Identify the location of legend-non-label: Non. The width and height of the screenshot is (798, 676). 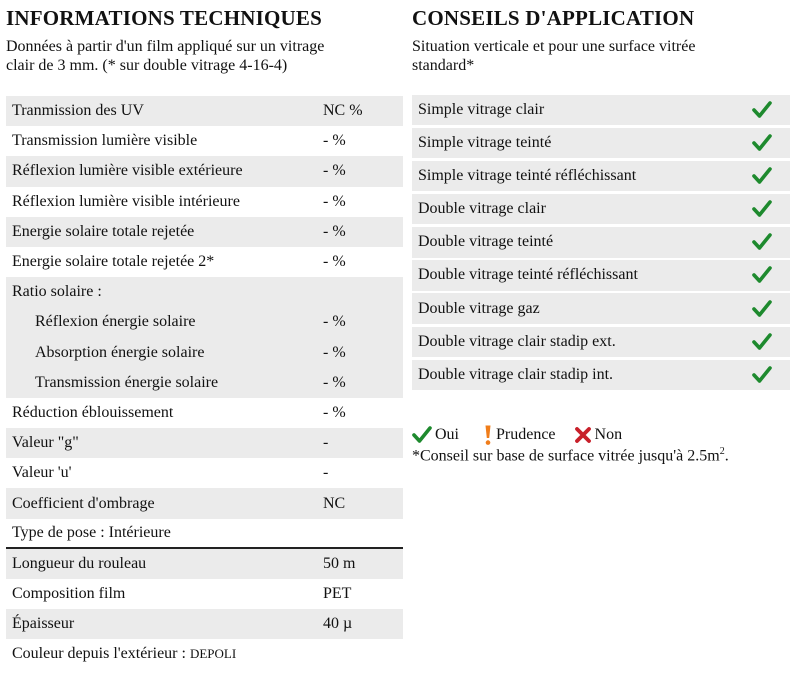
(608, 434).